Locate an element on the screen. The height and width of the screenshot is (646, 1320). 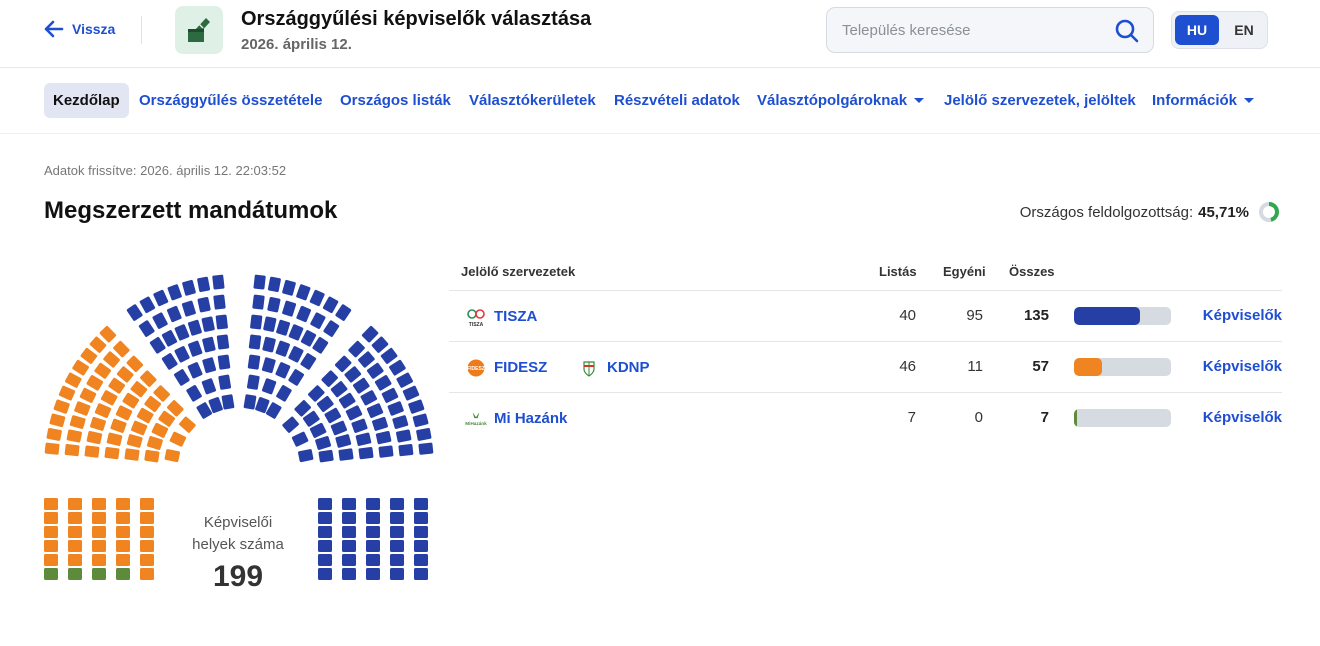
party-name: FIDESZ is located at coordinates (521, 367).